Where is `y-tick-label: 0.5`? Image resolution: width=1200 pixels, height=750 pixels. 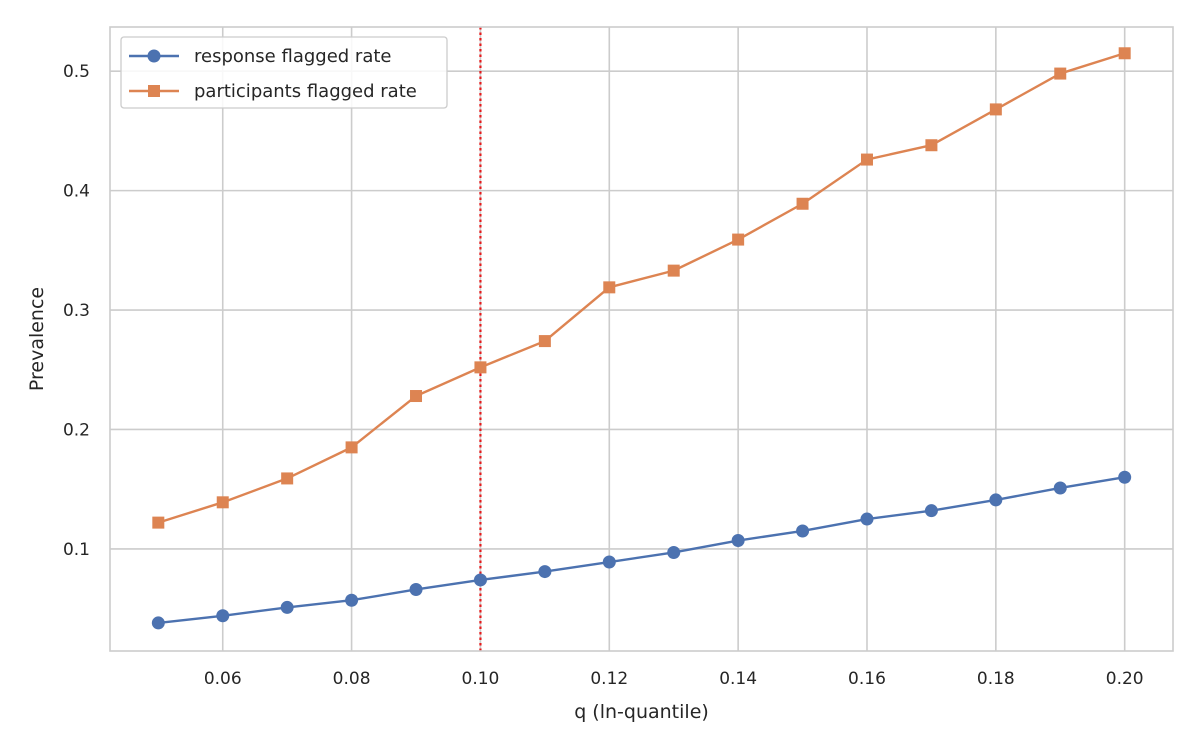 y-tick-label: 0.5 is located at coordinates (76, 72).